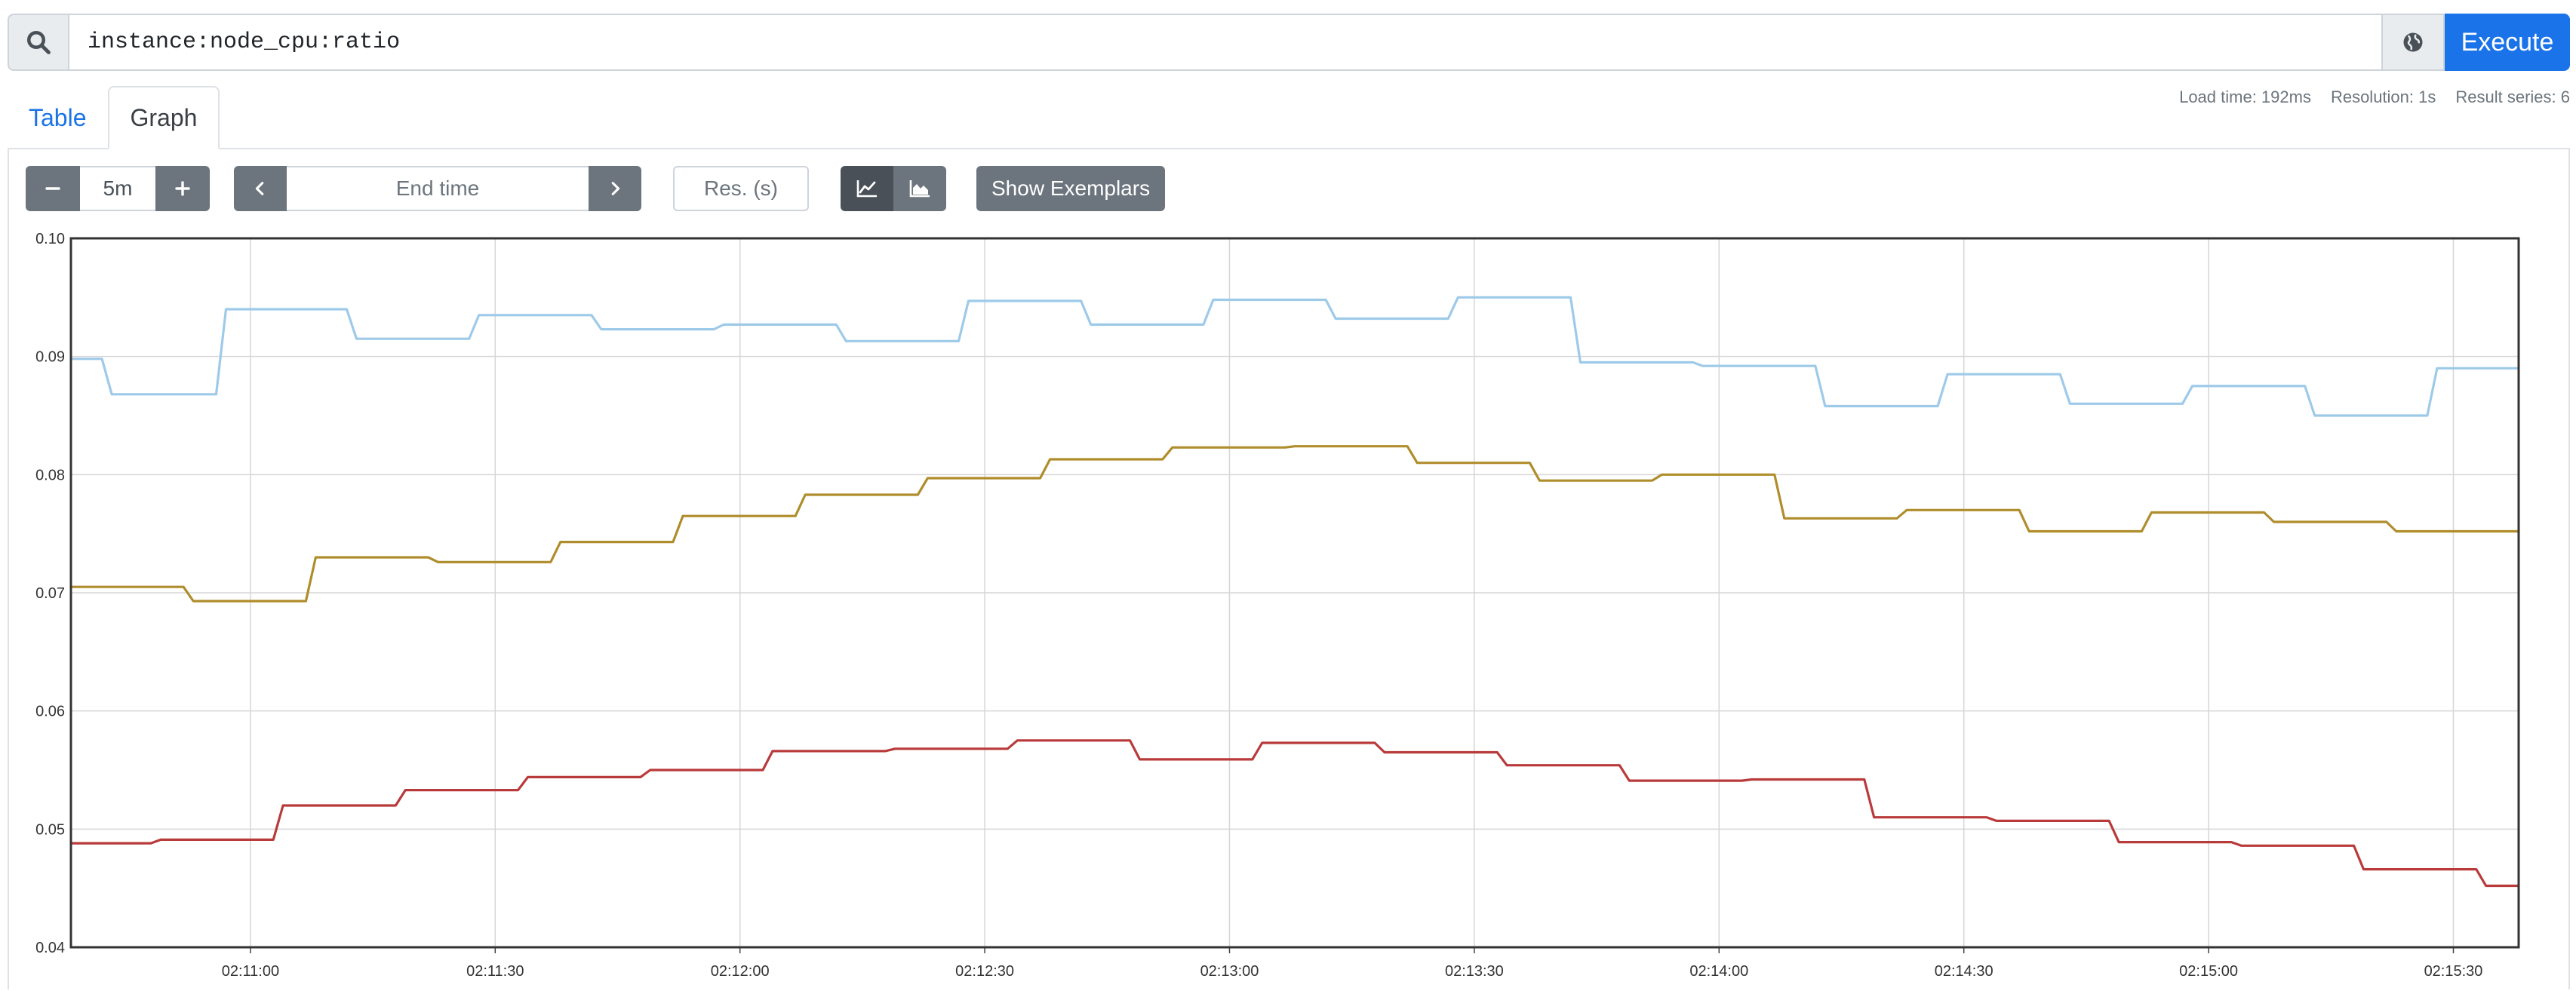  I want to click on area-chart-icon, so click(919, 189).